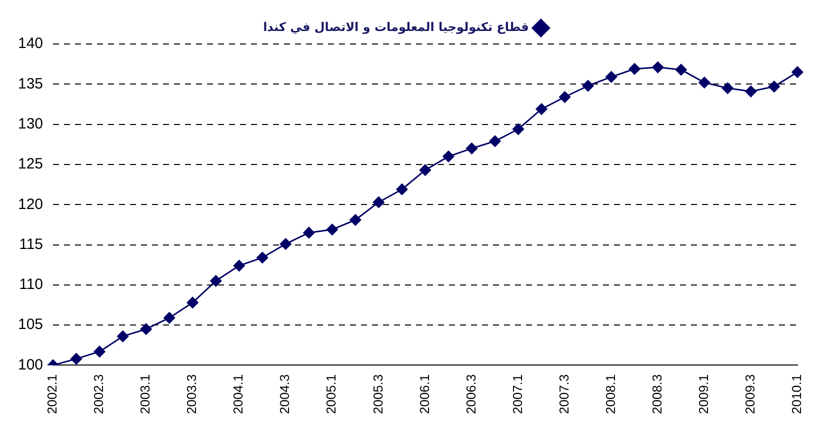  What do you see at coordinates (284, 394) in the screenshot?
I see `x-tick-label: 2004.3` at bounding box center [284, 394].